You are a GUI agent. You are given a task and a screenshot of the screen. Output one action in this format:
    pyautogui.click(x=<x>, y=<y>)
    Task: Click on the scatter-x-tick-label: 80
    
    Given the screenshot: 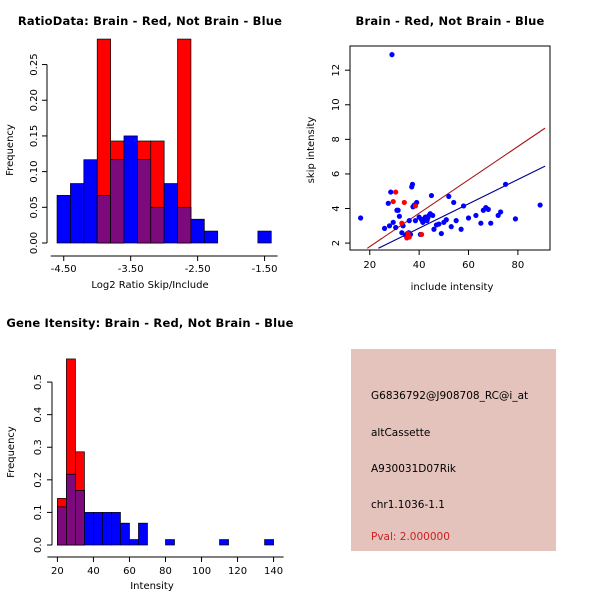 What is the action you would take?
    pyautogui.click(x=518, y=265)
    